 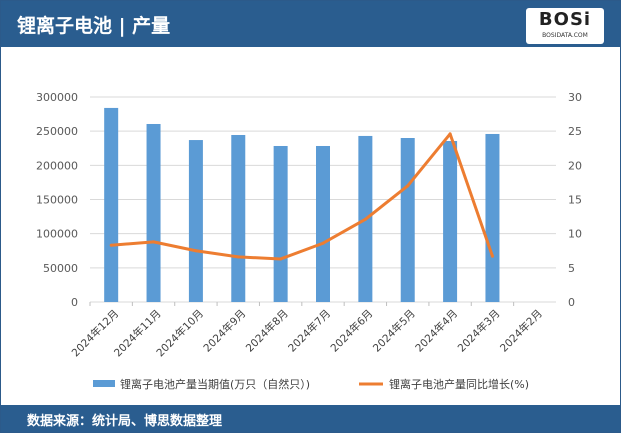 I want to click on x-tick-label: 2024年4月, so click(x=437, y=331).